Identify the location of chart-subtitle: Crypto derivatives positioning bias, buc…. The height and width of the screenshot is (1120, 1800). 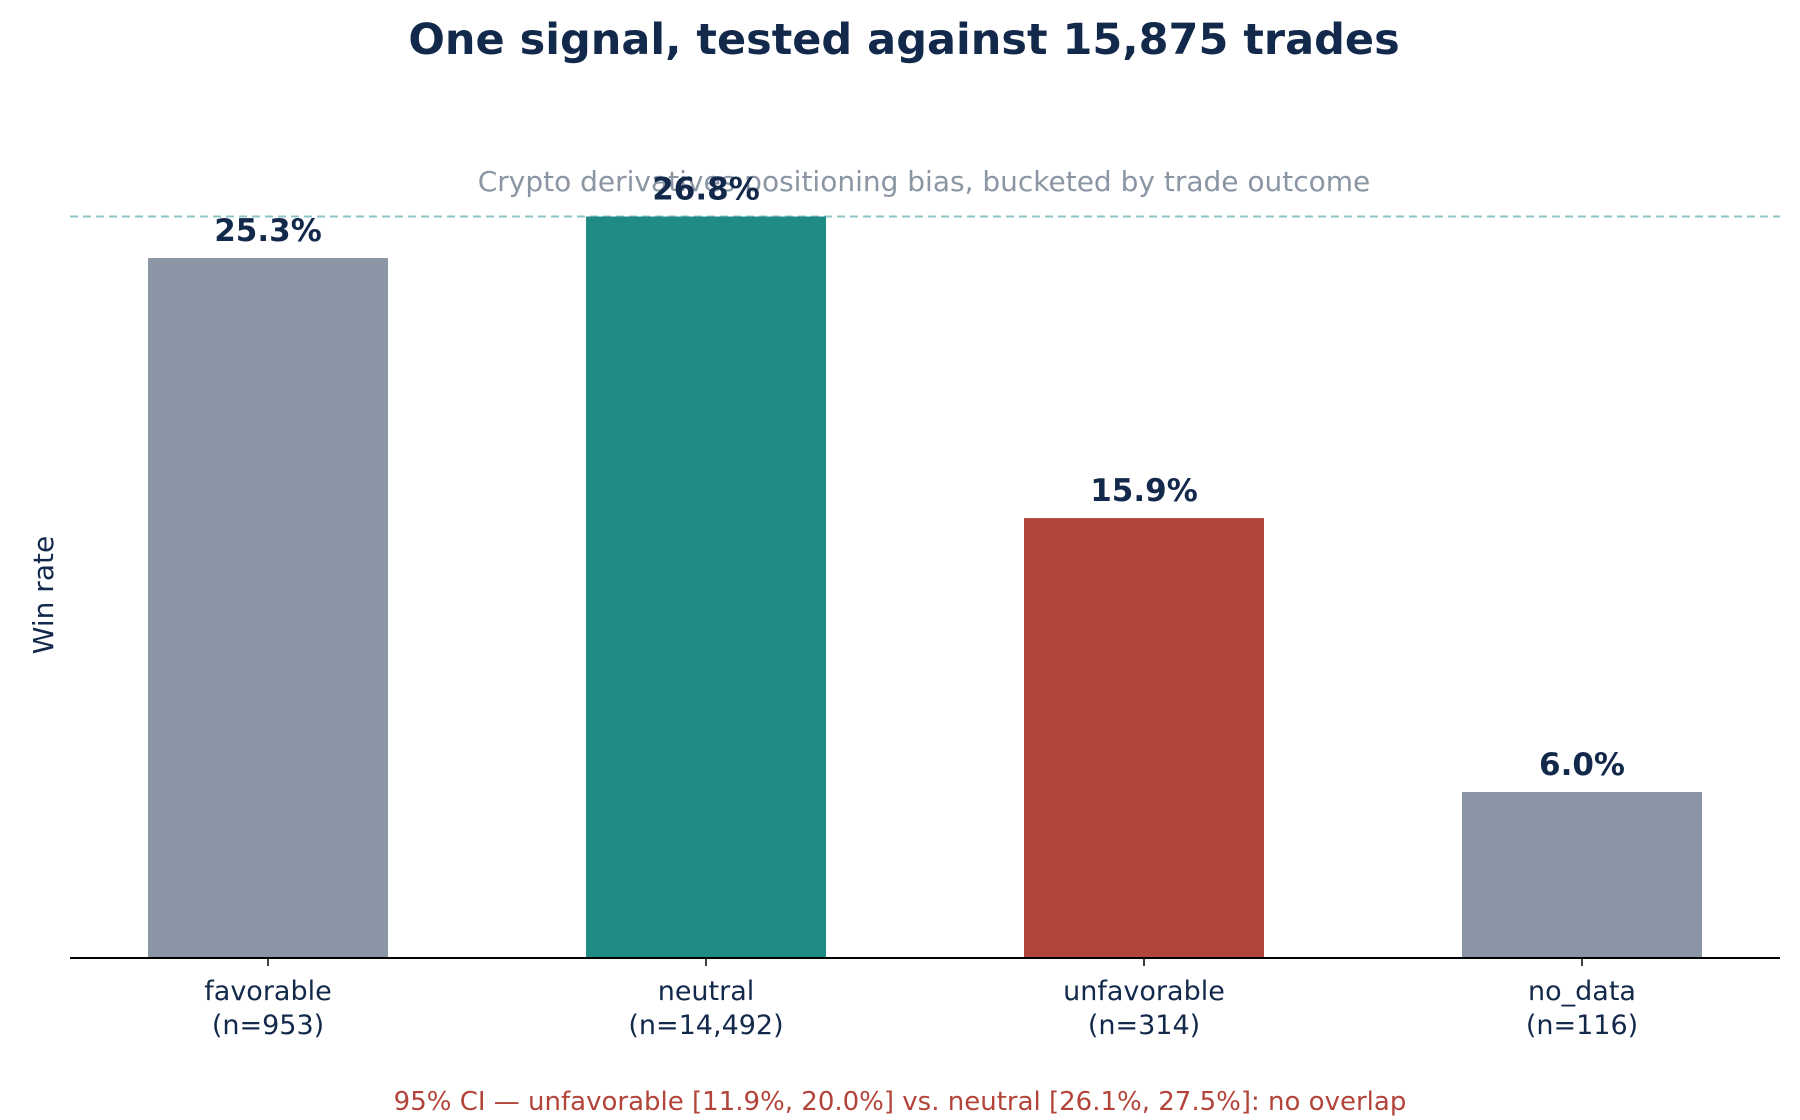
(924, 181).